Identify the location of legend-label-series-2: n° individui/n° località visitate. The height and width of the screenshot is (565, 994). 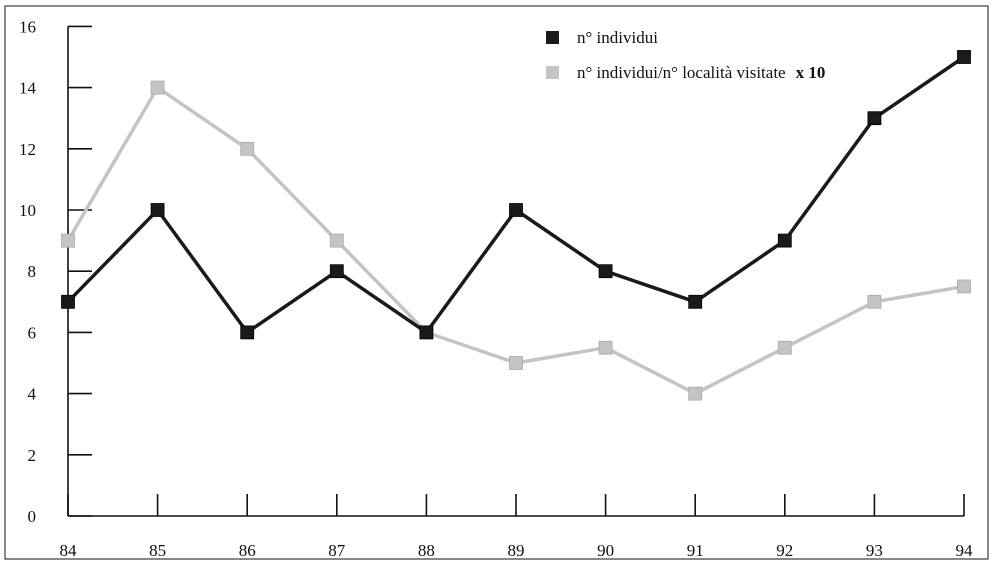
(681, 72).